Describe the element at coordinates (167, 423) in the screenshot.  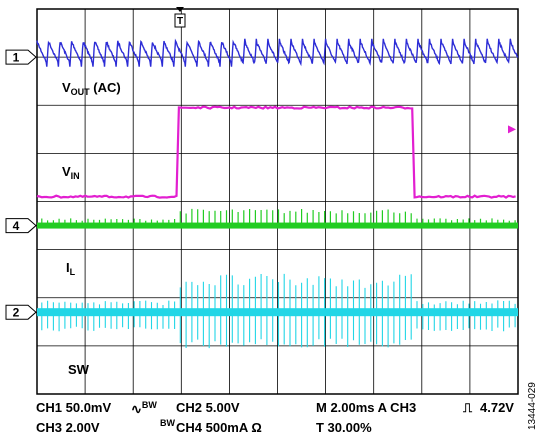
I see `bw-label-2: BW` at that location.